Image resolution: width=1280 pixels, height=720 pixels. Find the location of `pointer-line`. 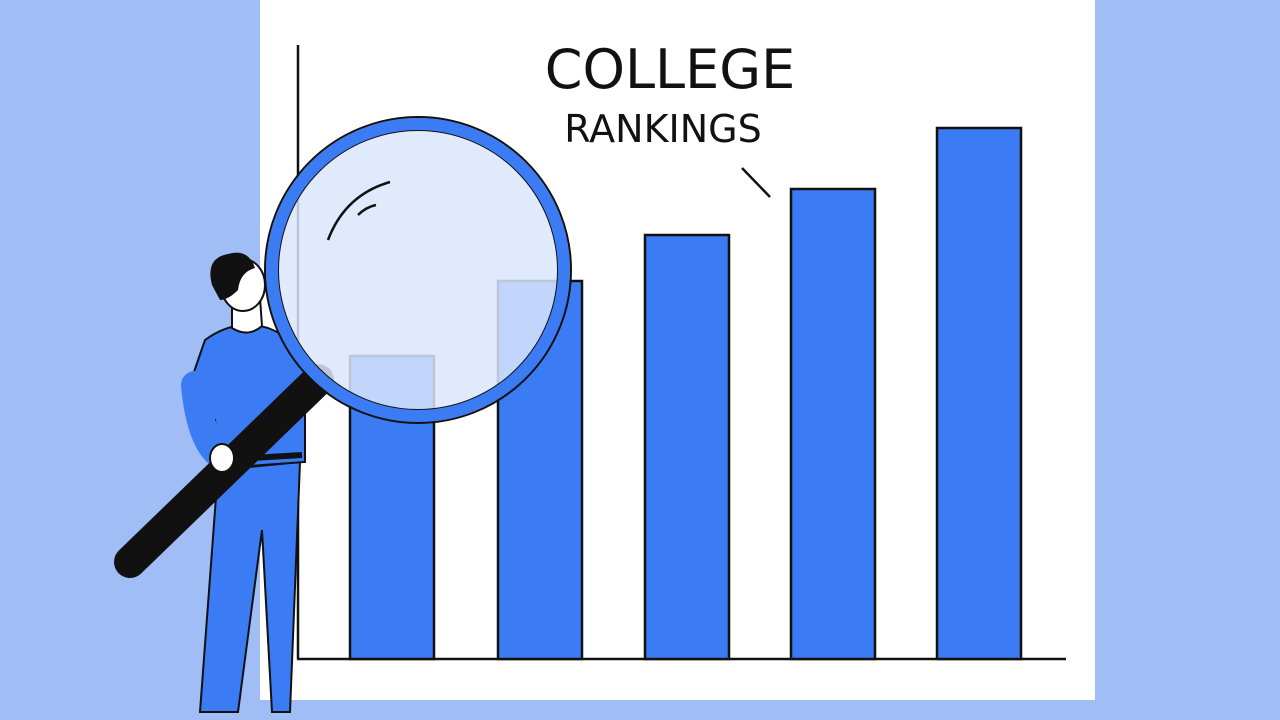

pointer-line is located at coordinates (756, 182).